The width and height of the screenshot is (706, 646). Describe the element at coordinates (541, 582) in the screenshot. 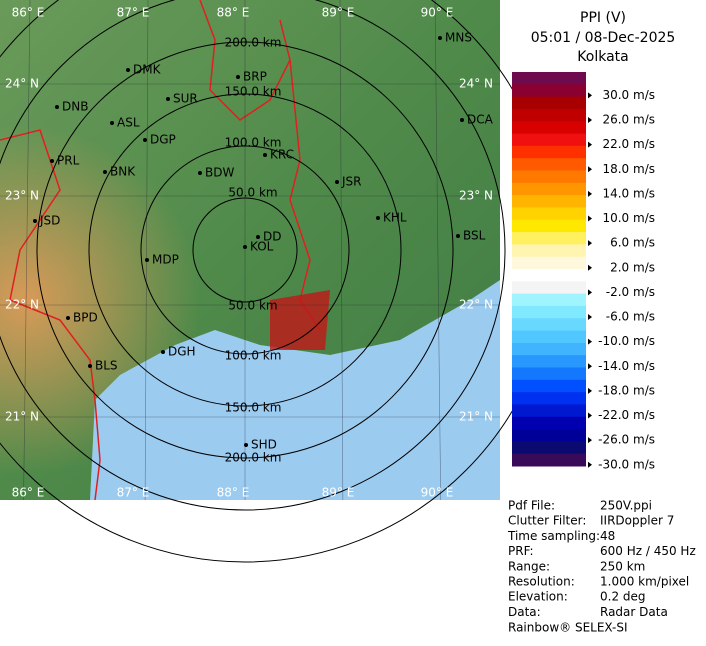

I see `info-key: Resolution:` at that location.